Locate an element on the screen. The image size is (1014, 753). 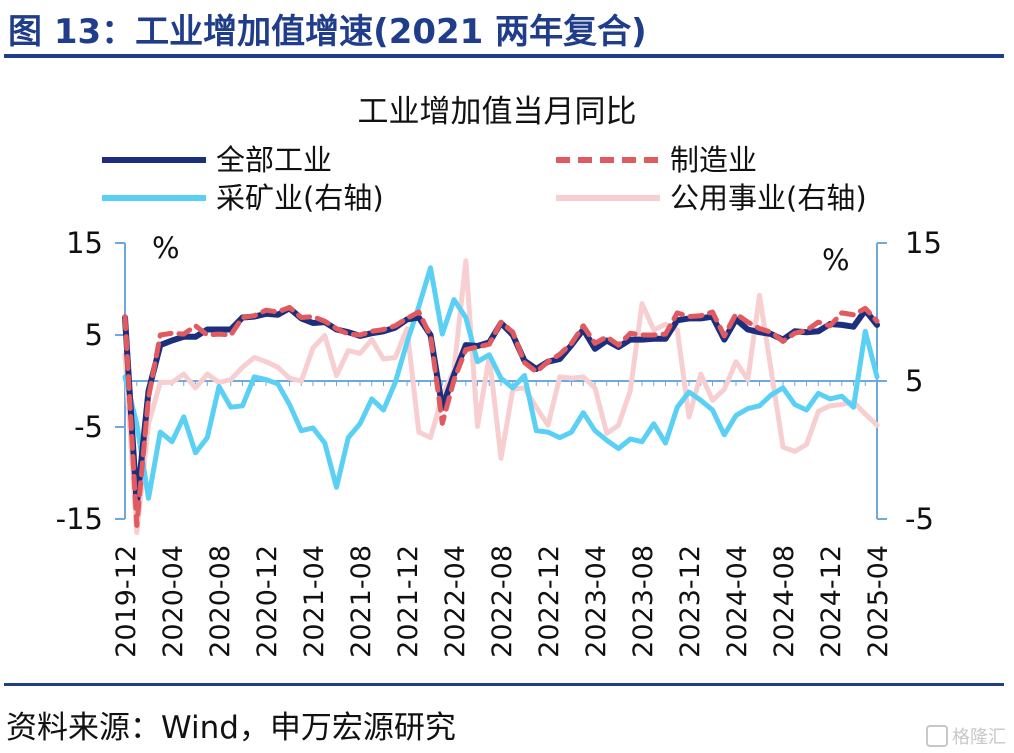
x-tick-label: 2025-04 is located at coordinates (878, 601).